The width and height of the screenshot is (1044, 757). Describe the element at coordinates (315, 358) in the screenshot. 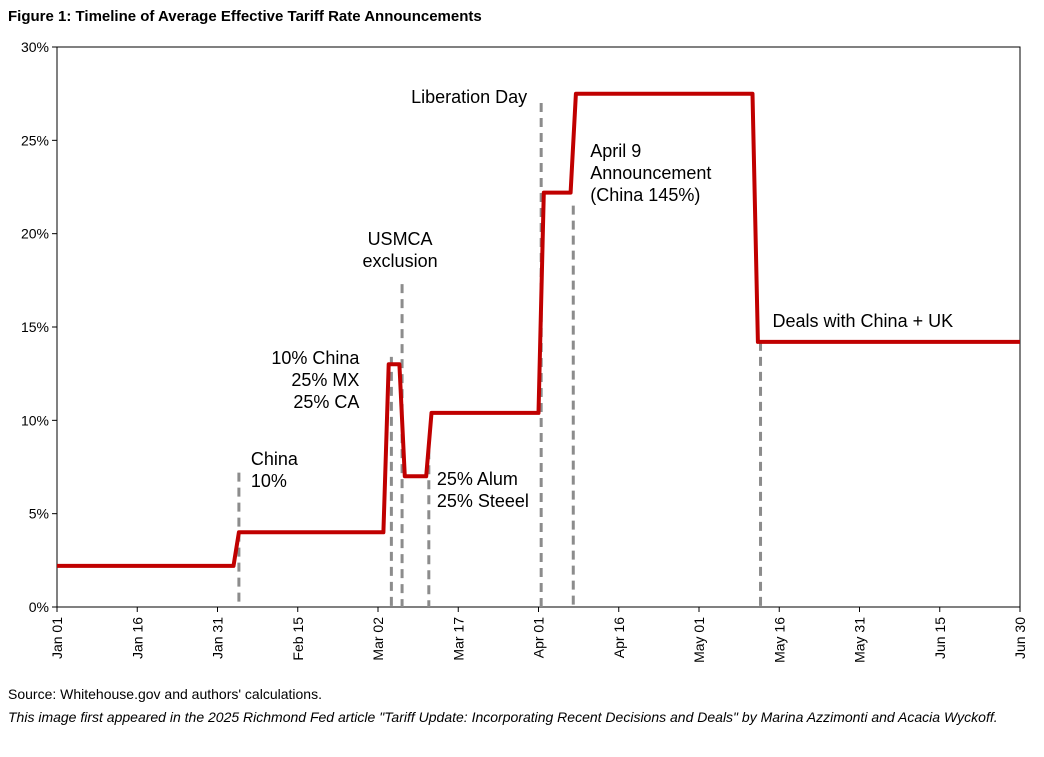

I see `event-annotation-line: 10% China` at that location.